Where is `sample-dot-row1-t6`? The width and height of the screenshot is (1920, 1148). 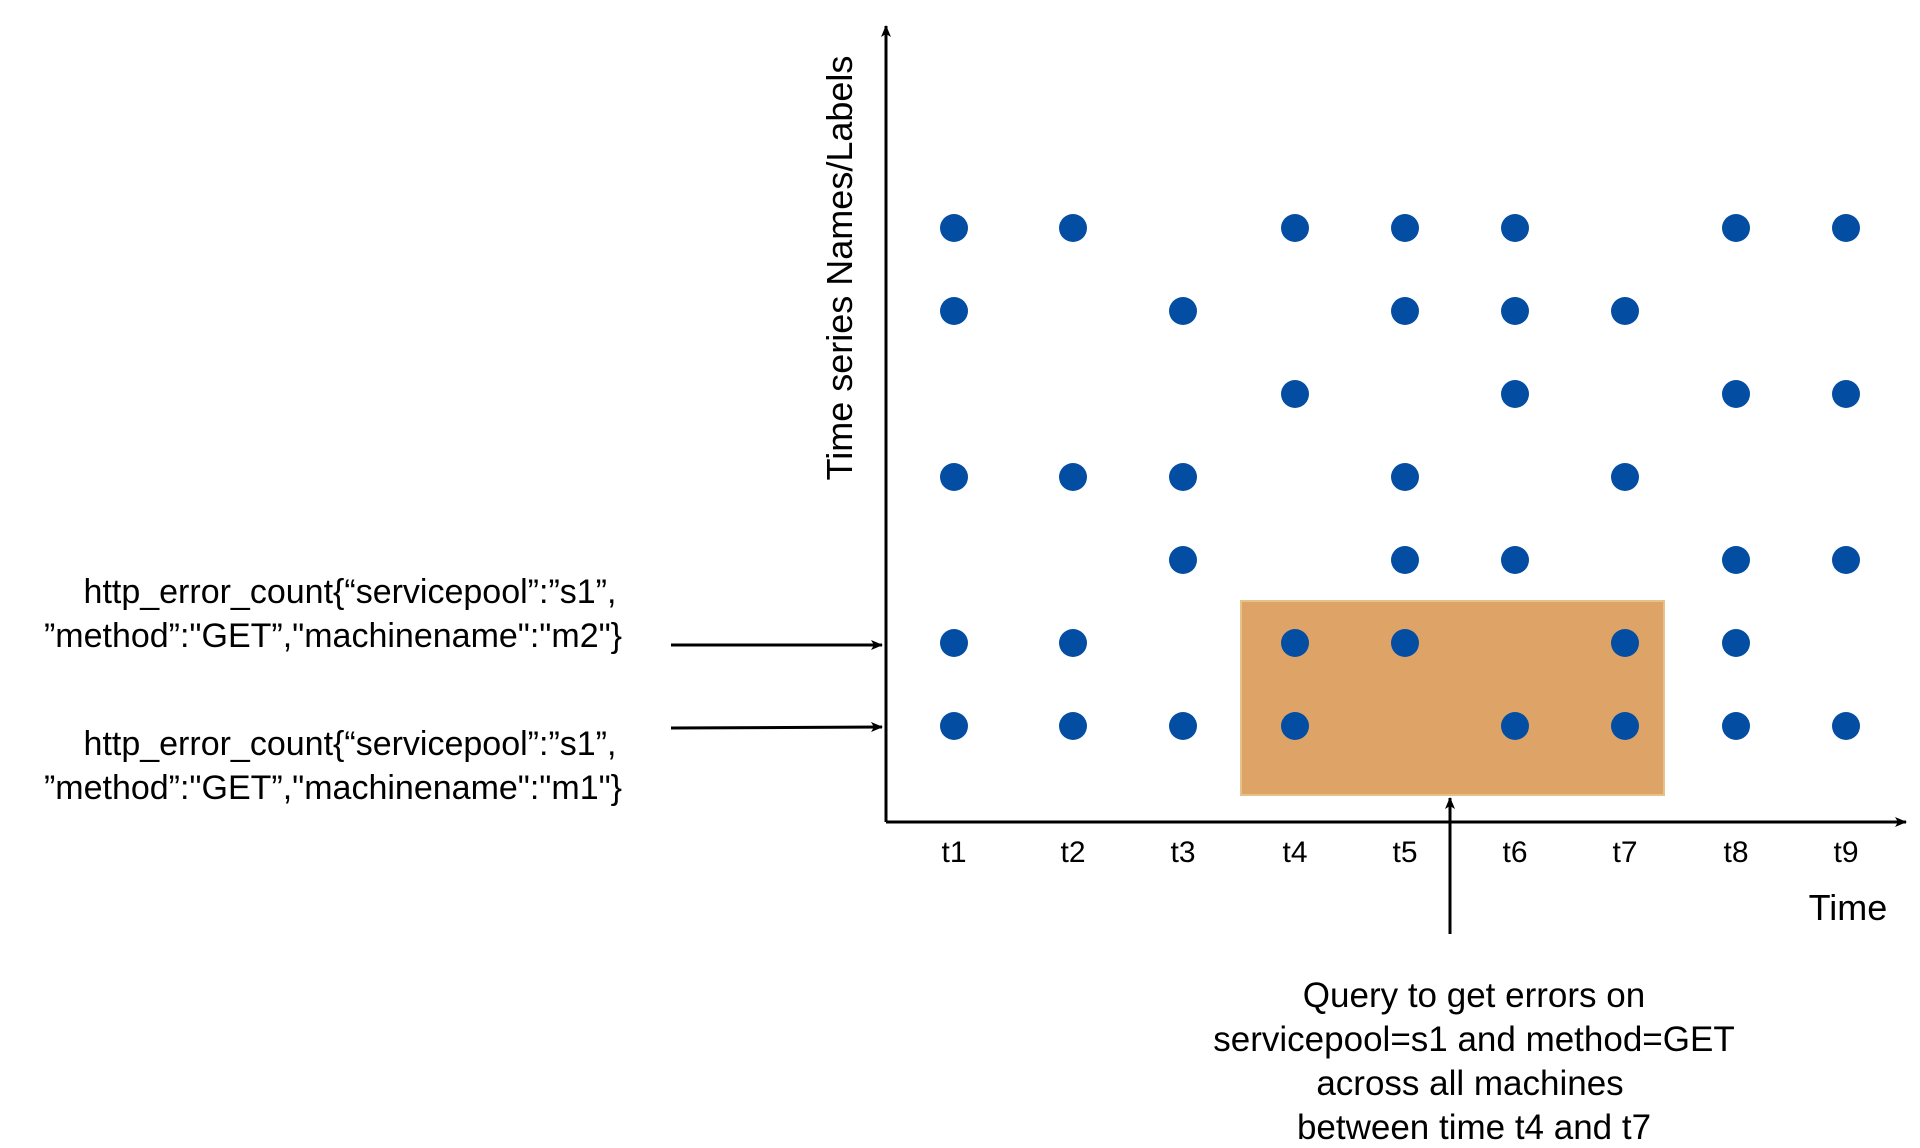 sample-dot-row1-t6 is located at coordinates (1515, 228).